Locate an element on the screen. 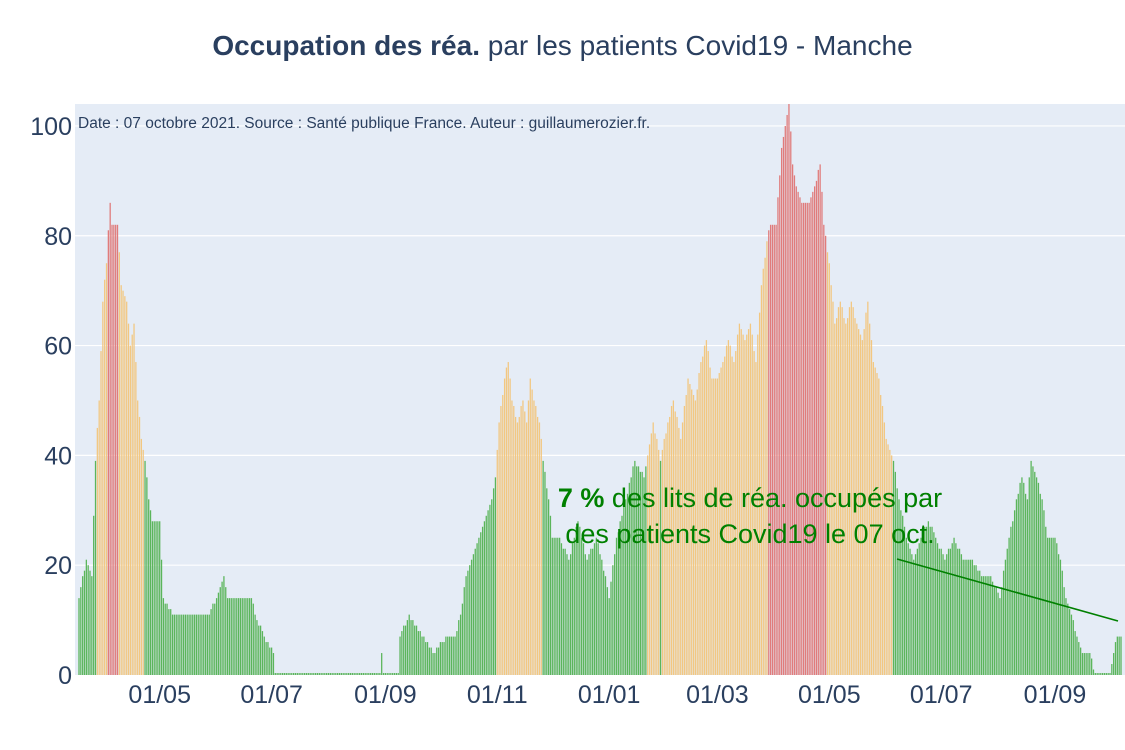 Image resolution: width=1125 pixels, height=750 pixels. y-tick-label: 40 is located at coordinates (58, 456).